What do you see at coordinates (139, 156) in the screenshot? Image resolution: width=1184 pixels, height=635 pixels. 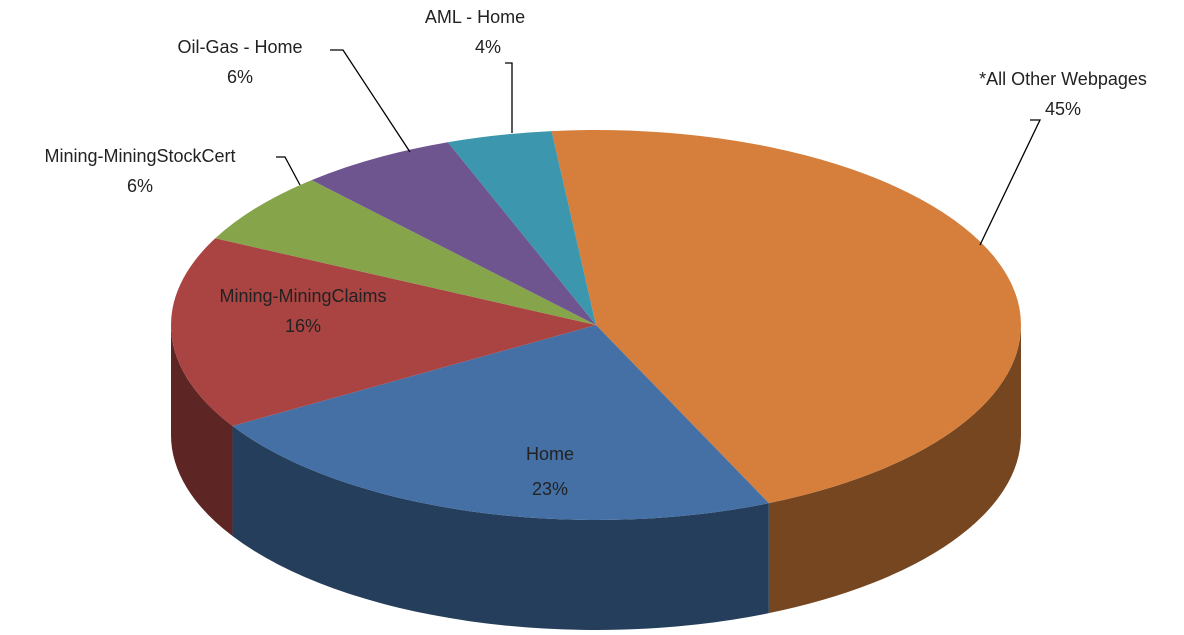 I see `slice-label: Mining-MiningStockCert` at bounding box center [139, 156].